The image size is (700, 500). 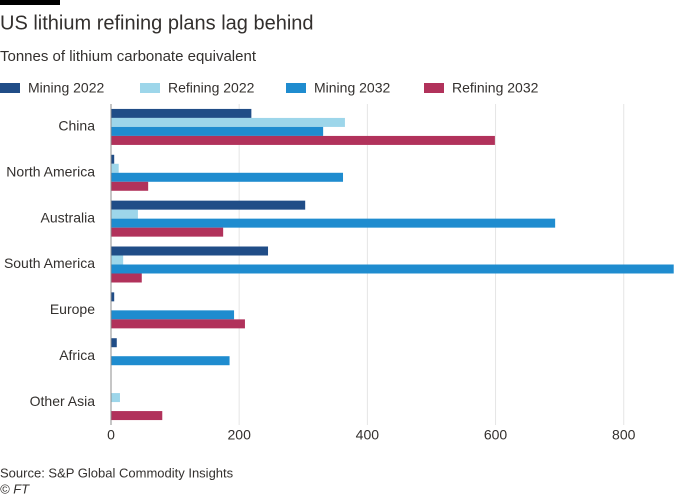 What do you see at coordinates (76, 126) in the screenshot?
I see `y-tick-label: China` at bounding box center [76, 126].